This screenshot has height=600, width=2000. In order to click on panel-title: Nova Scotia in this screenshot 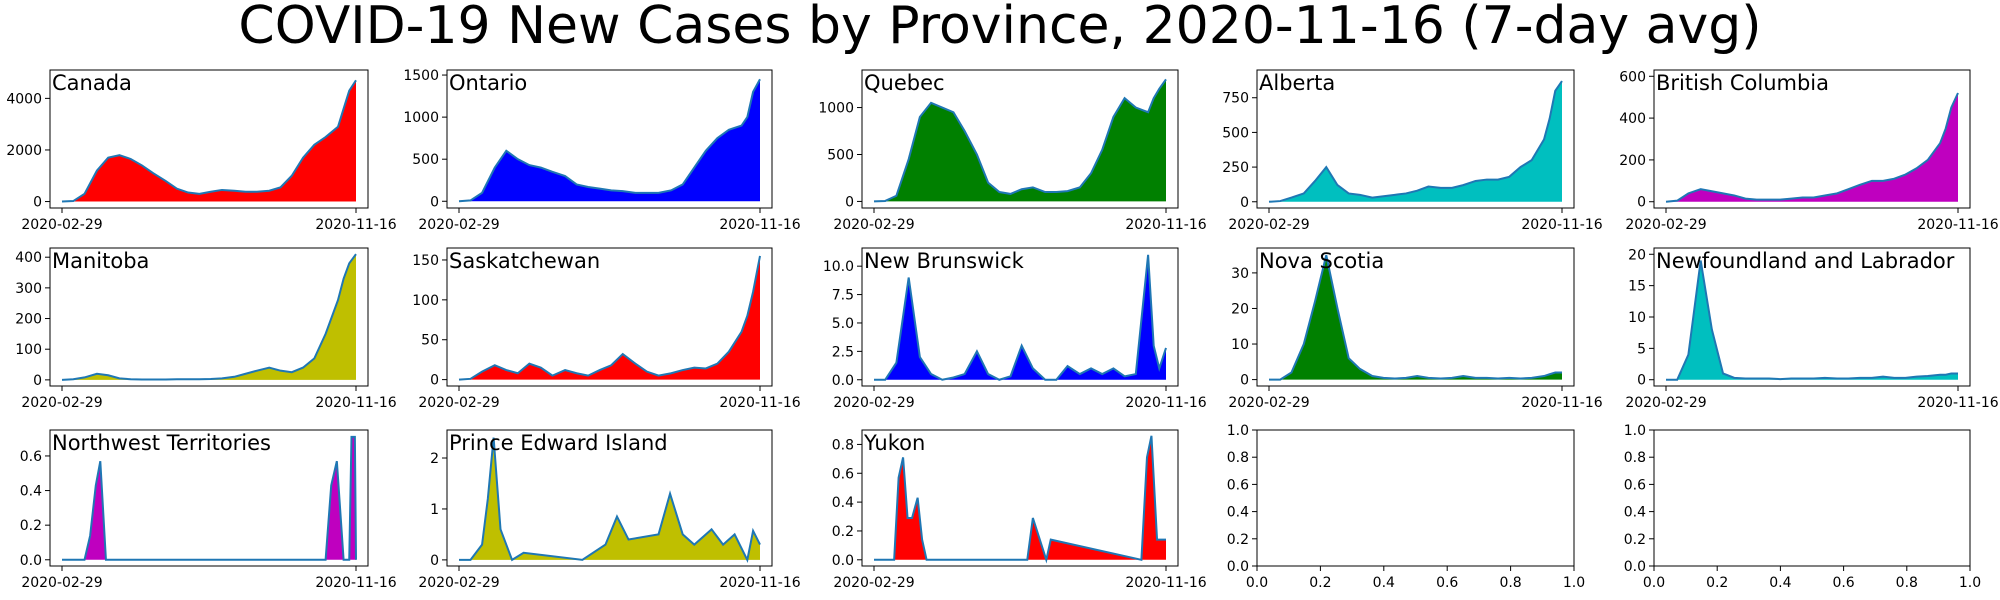, I will do `click(1321, 261)`.